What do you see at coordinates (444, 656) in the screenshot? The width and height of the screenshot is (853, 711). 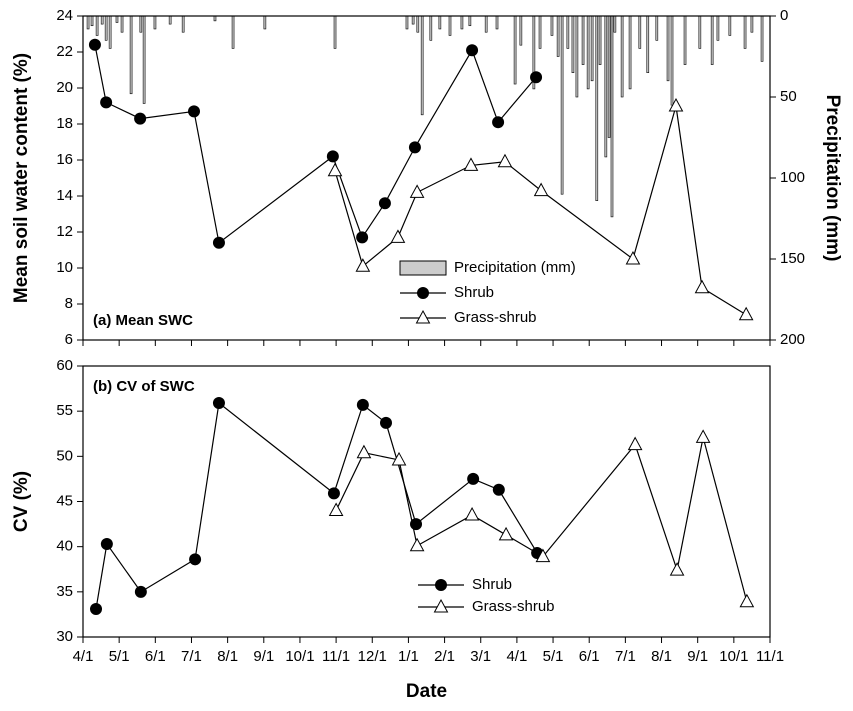 I see `x-tick-label: 2/1` at bounding box center [444, 656].